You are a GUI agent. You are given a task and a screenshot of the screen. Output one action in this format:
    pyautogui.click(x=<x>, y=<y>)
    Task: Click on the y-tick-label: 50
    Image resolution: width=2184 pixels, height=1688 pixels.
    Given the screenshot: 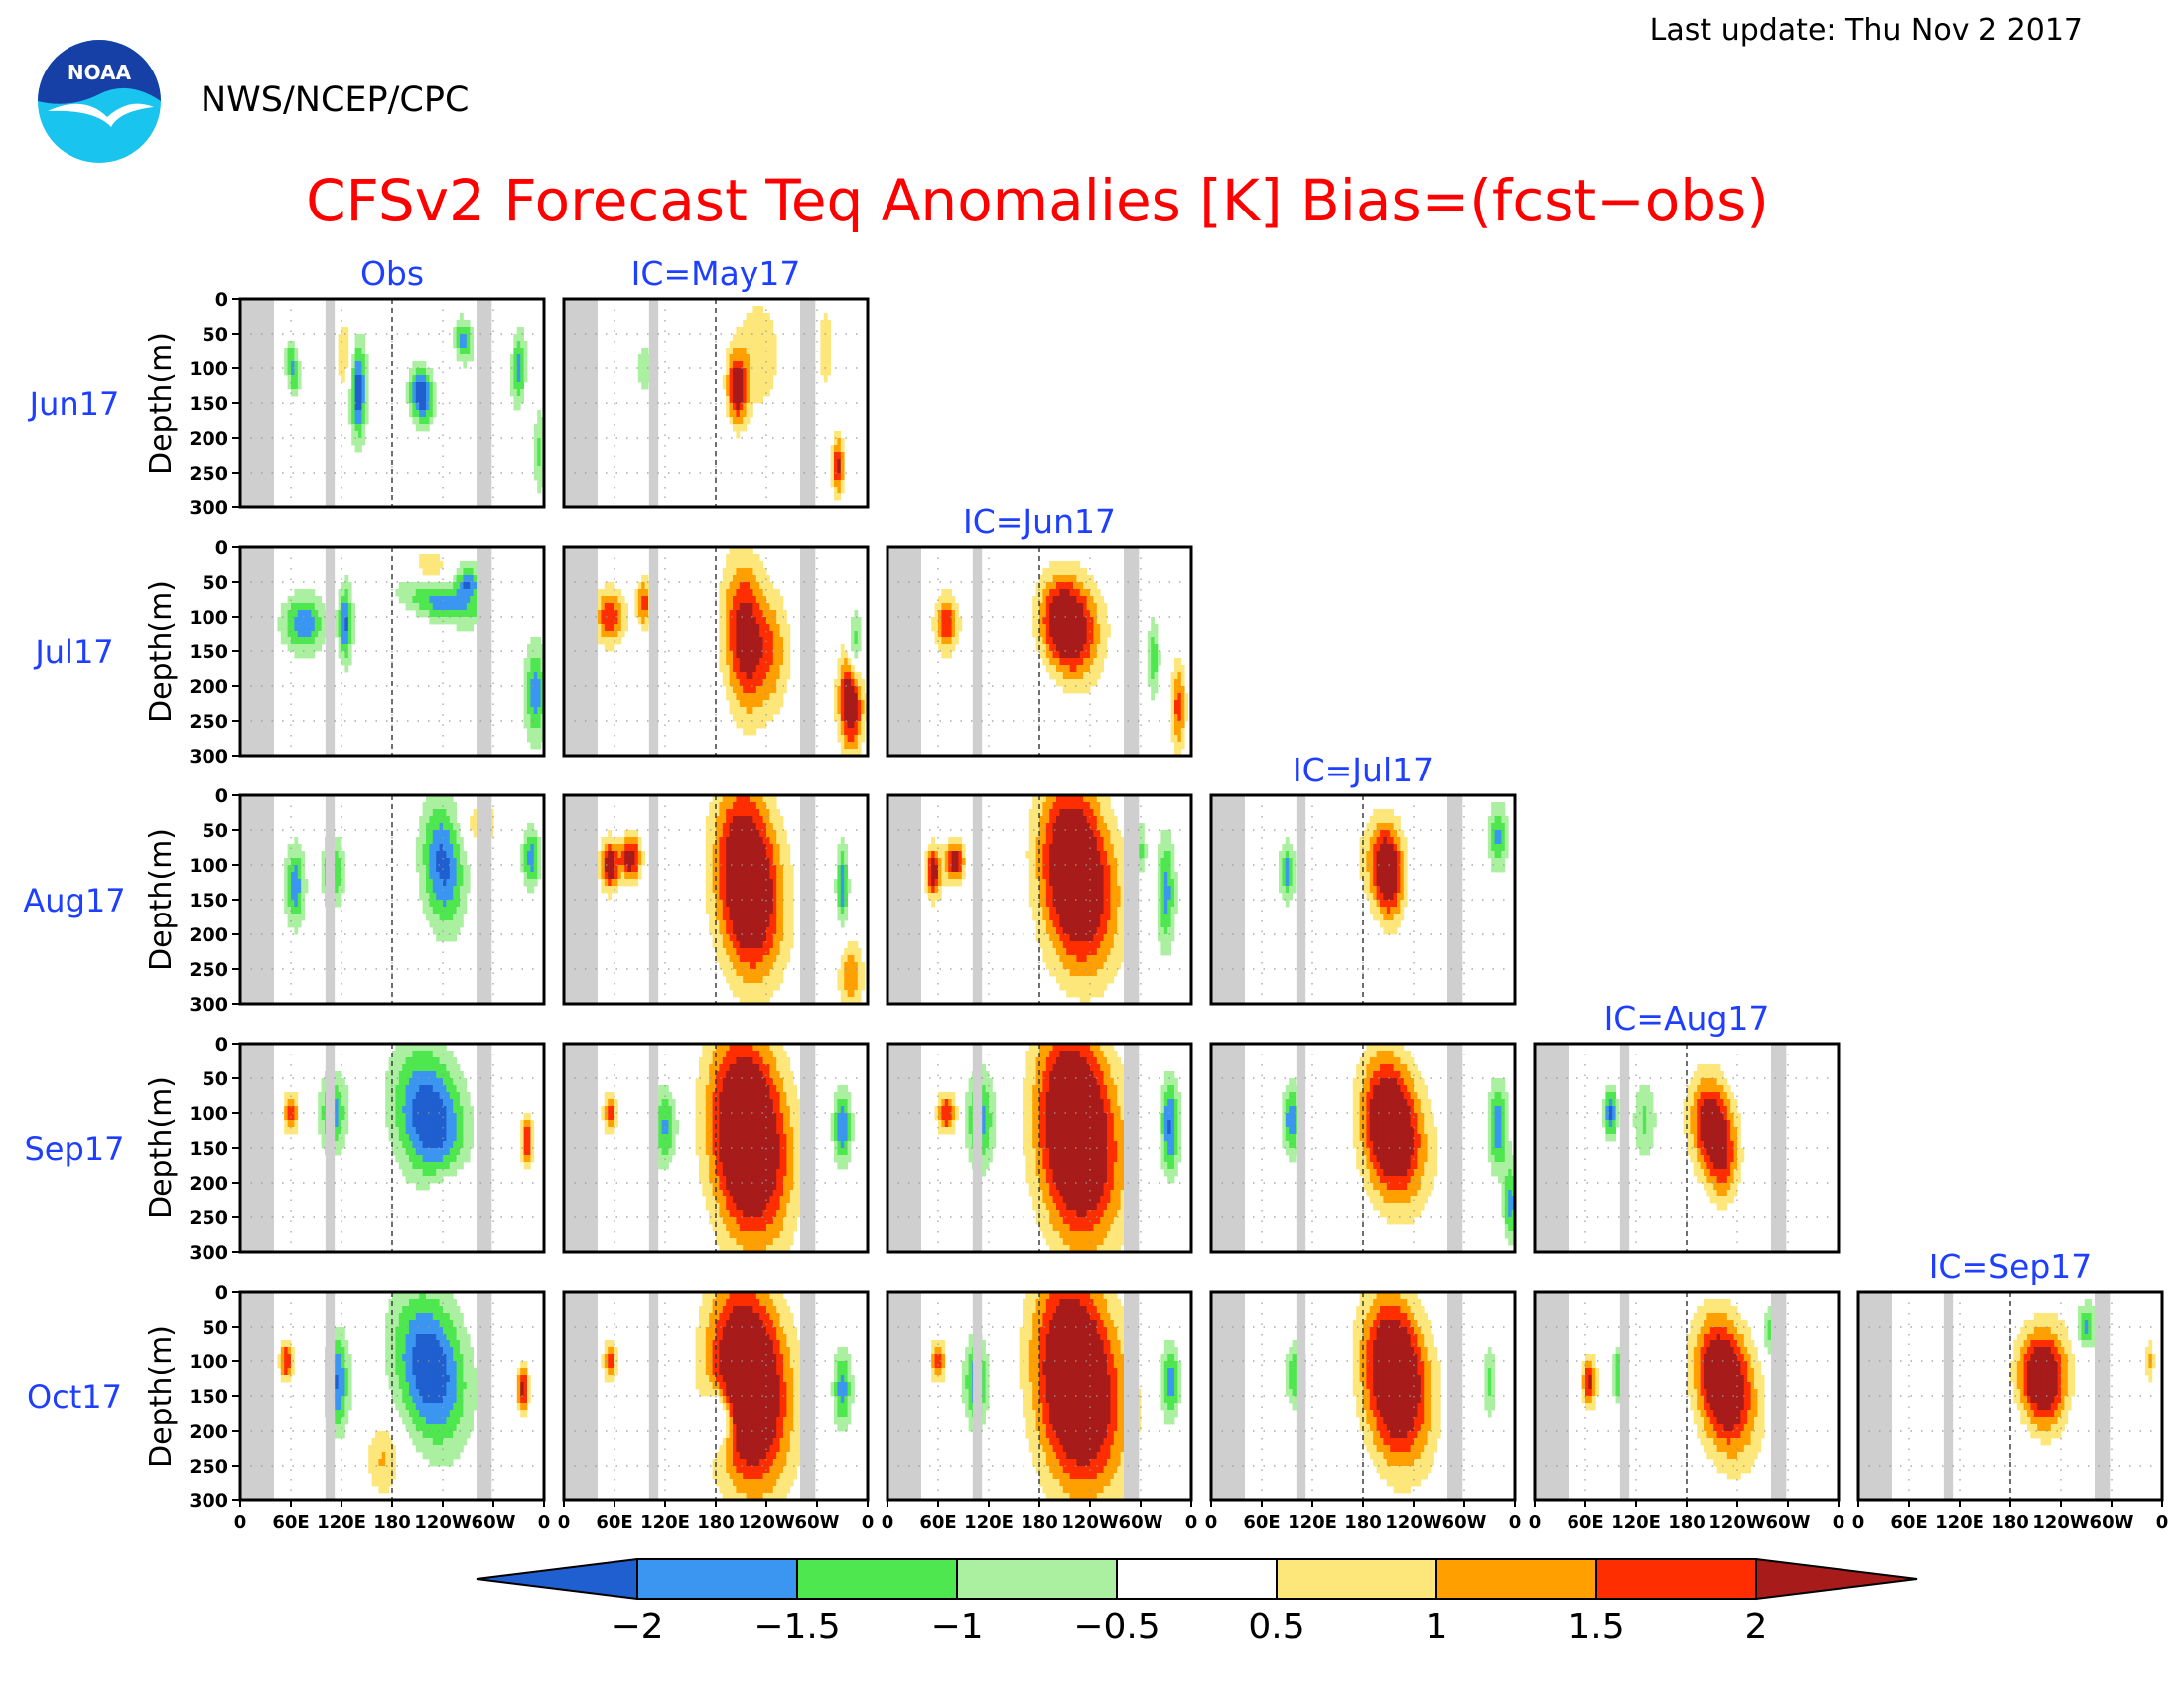 What is the action you would take?
    pyautogui.click(x=215, y=335)
    